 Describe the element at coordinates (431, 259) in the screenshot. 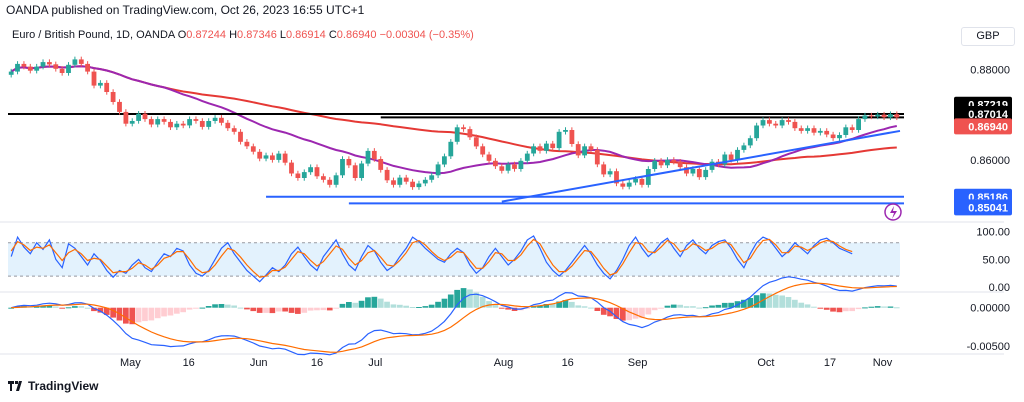

I see `oscillator-lines` at that location.